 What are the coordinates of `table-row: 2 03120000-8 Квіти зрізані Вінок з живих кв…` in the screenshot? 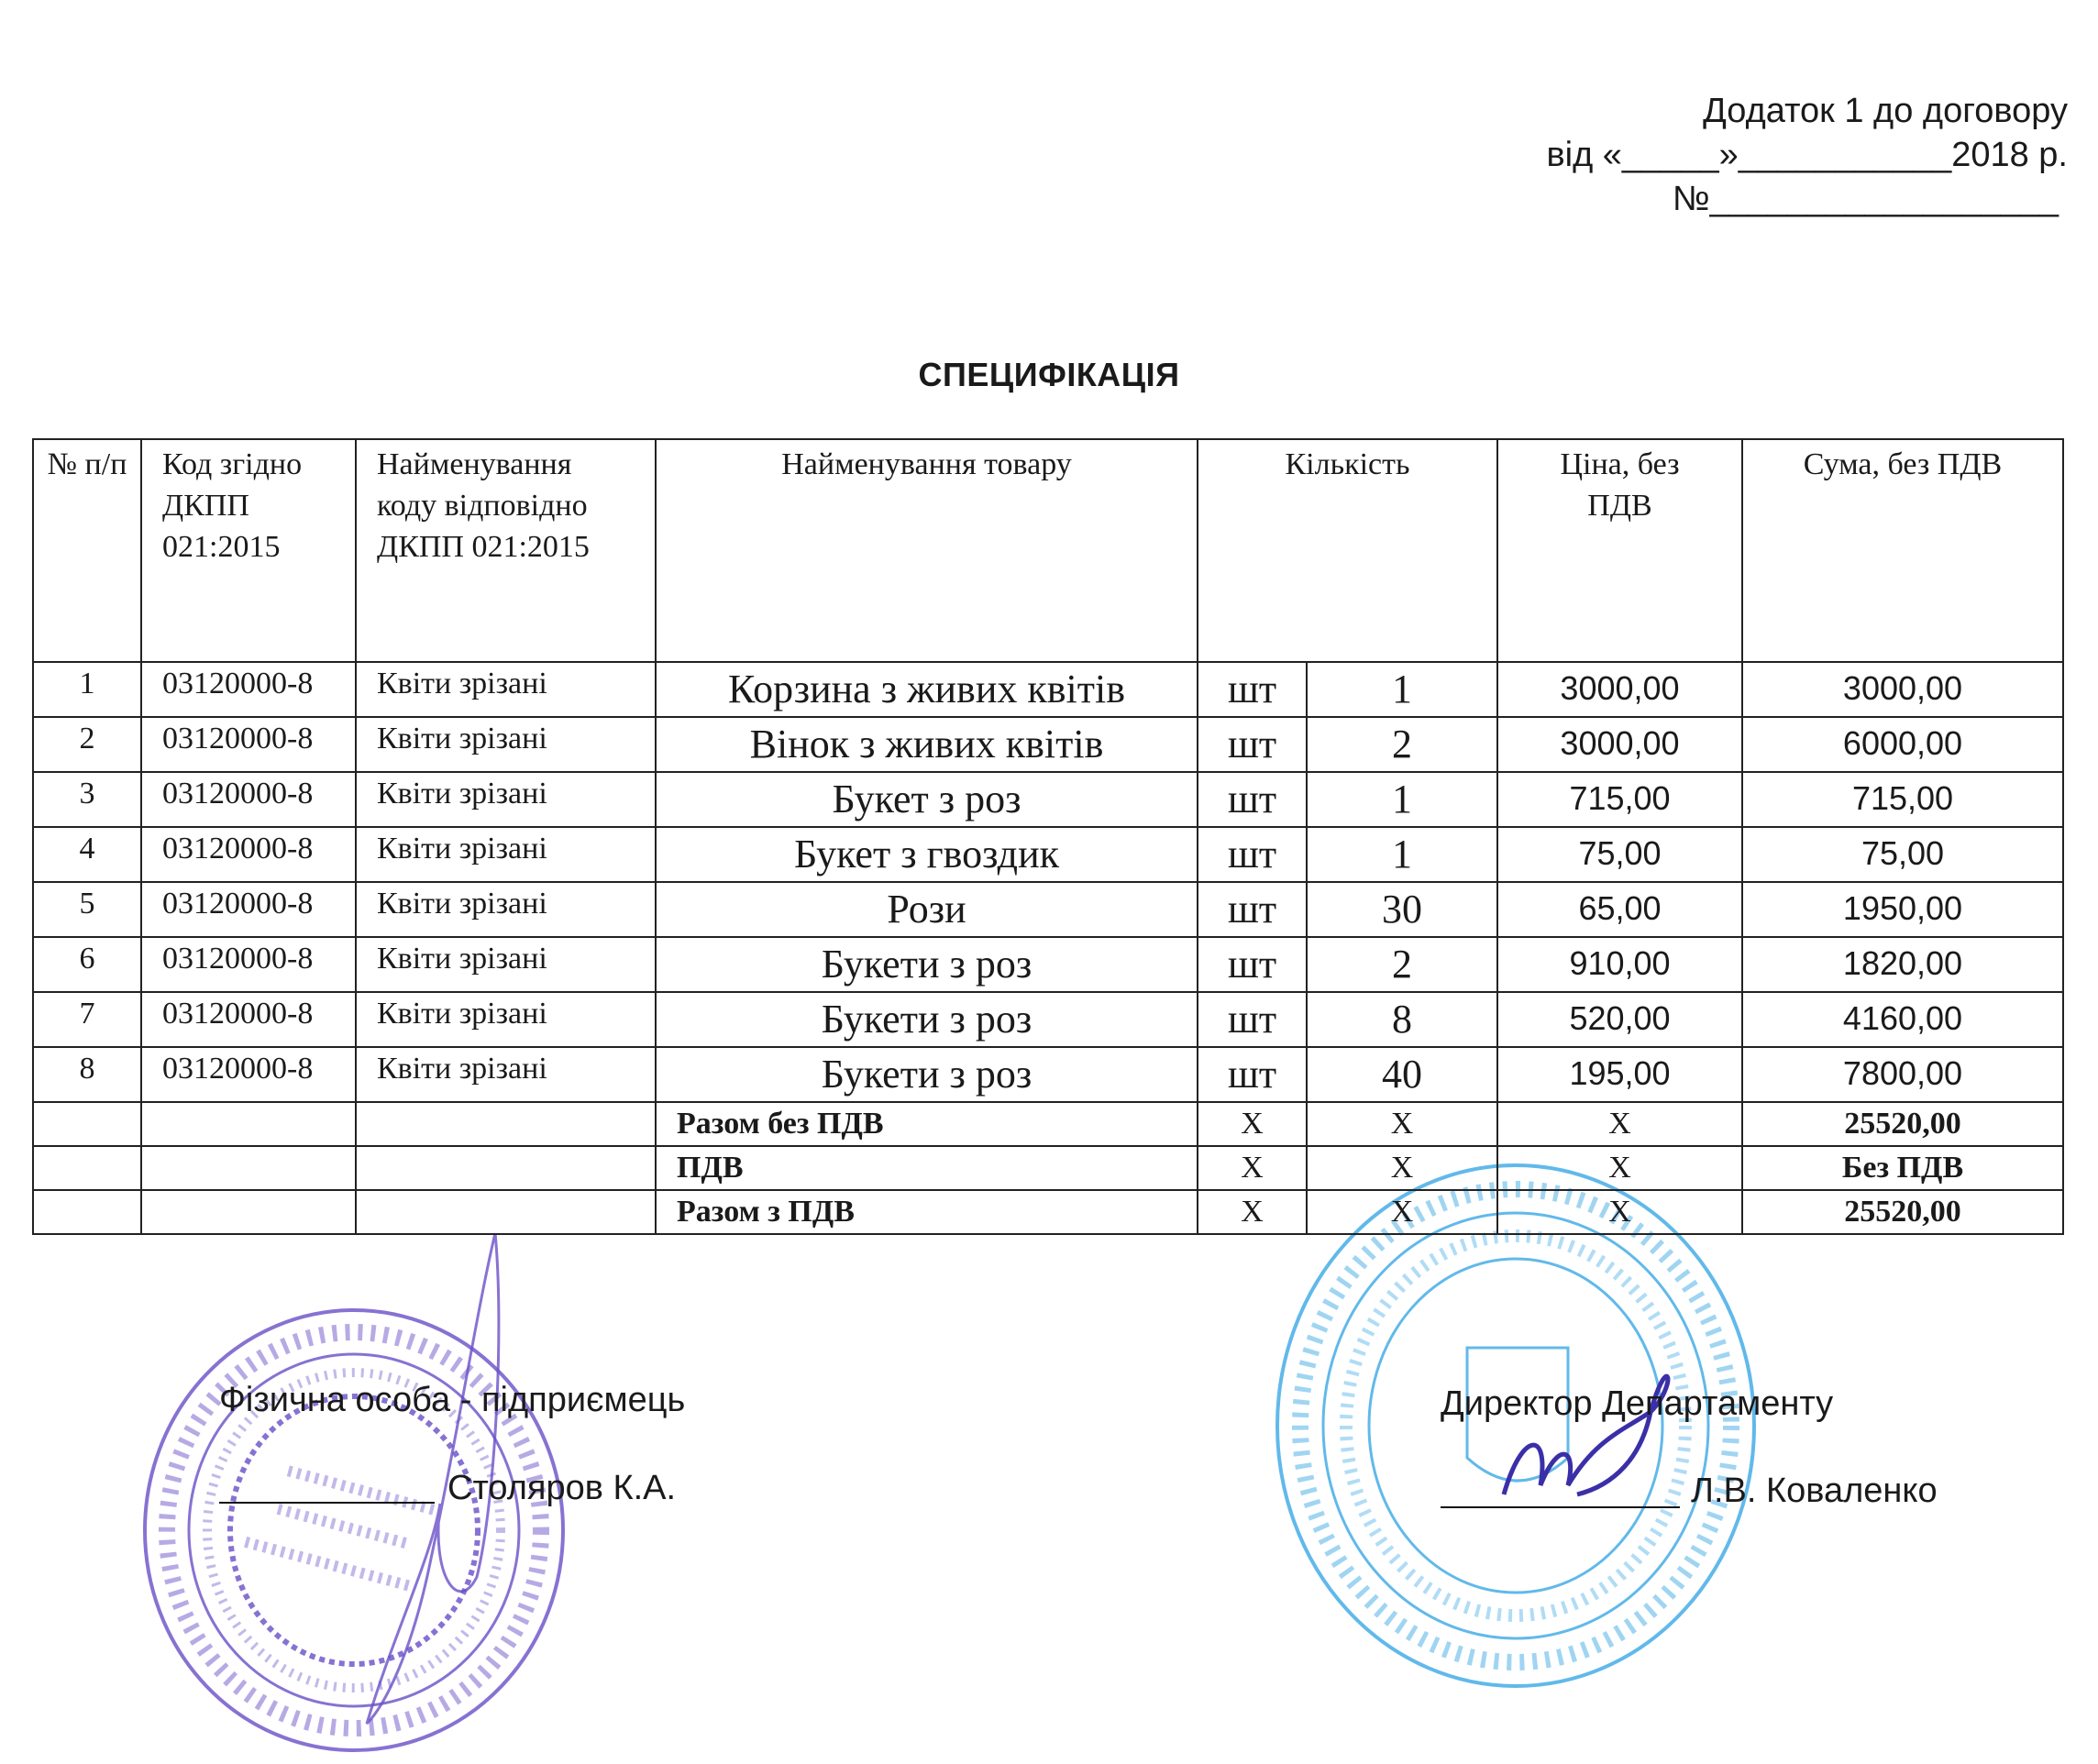 It's located at (1048, 744).